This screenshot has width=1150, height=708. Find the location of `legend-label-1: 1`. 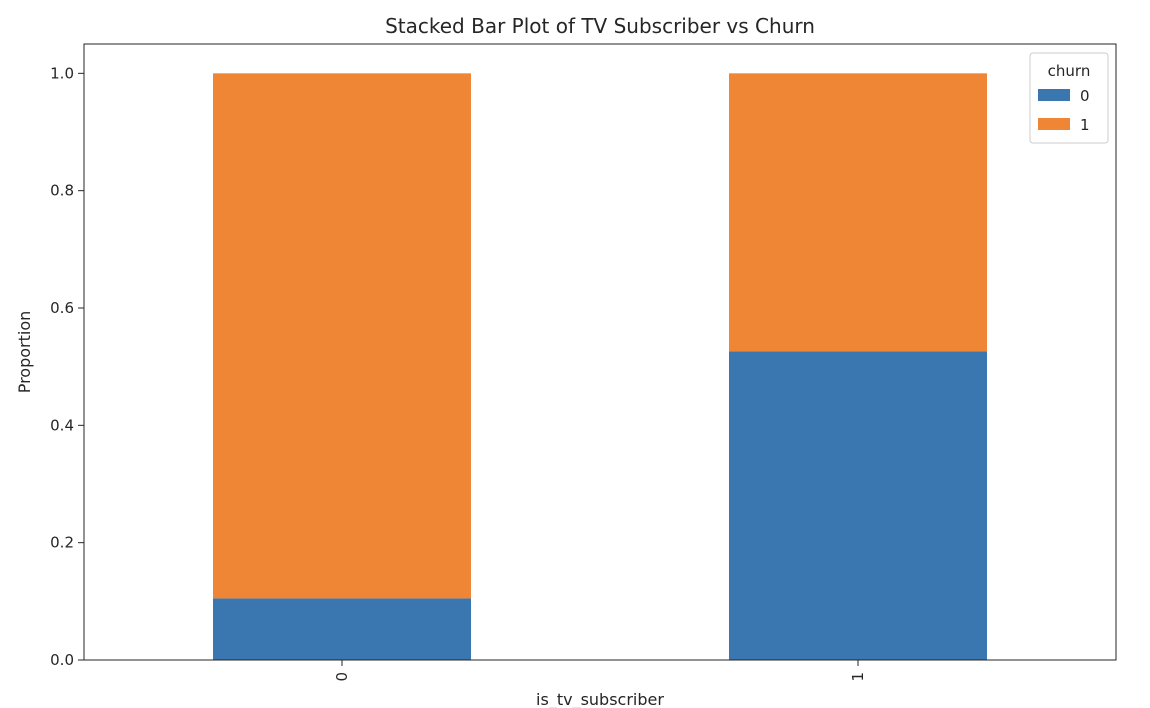

legend-label-1: 1 is located at coordinates (1085, 125).